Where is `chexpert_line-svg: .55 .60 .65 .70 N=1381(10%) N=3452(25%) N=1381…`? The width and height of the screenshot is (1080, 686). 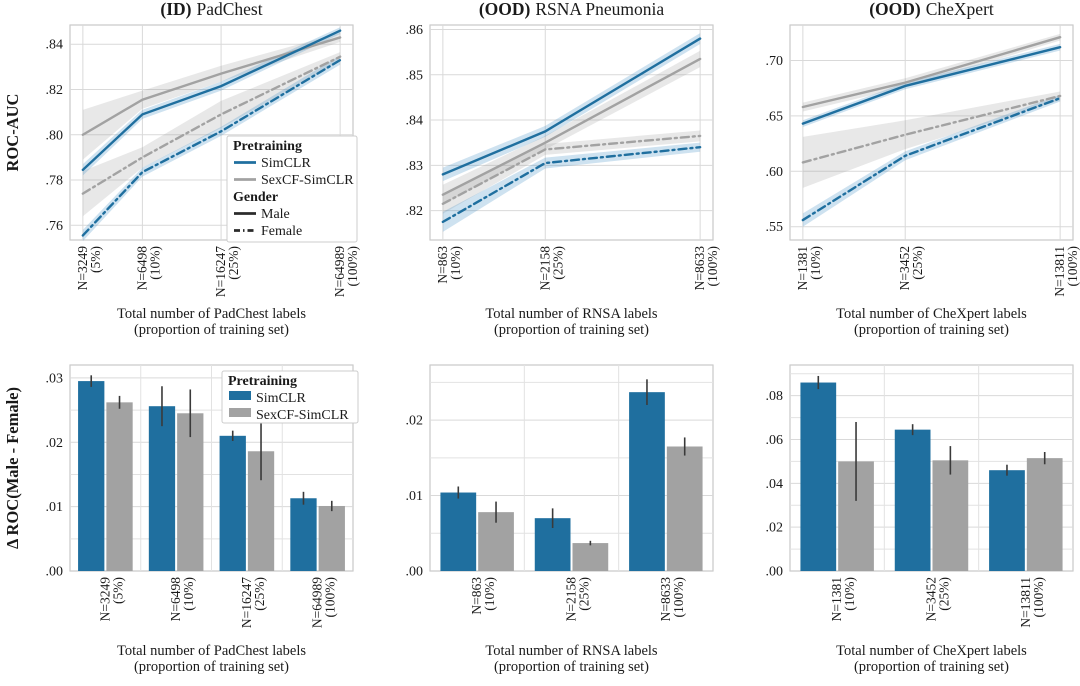
chexpert_line-svg: .55 .60 .65 .70 N=1381(10%) N=3452(25%) N=1381… is located at coordinates (923, 169).